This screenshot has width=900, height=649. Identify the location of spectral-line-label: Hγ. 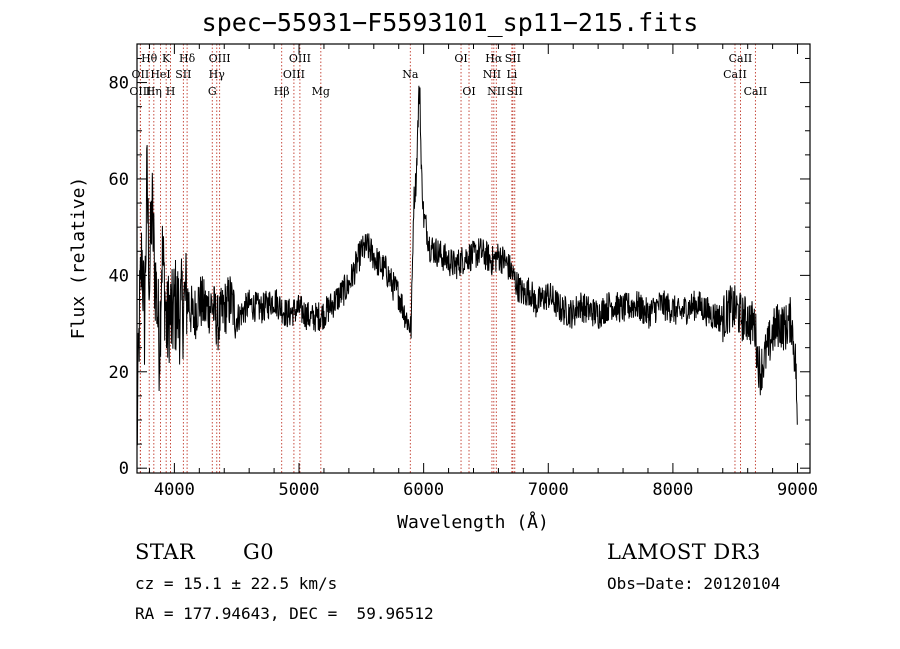
(217, 74).